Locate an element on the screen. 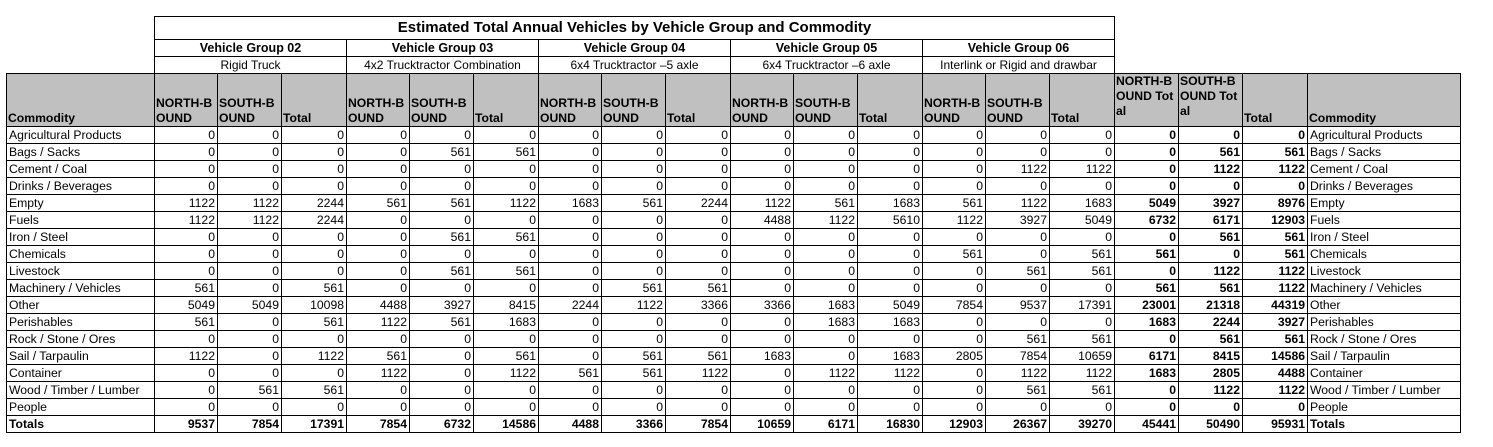  value-cell: 45441 is located at coordinates (1146, 424).